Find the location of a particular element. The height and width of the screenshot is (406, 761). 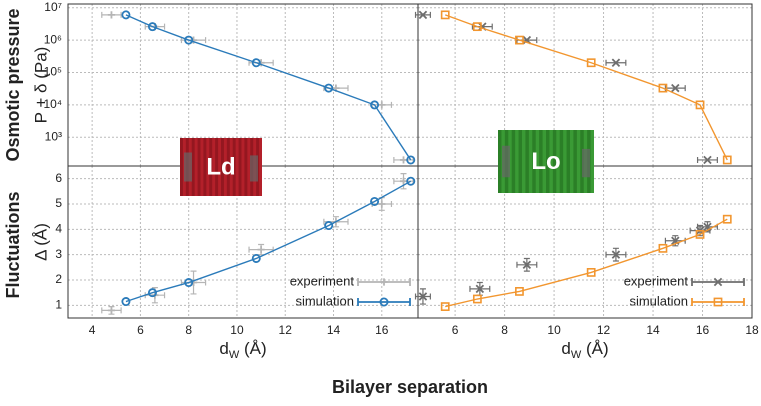

y-tick-label: 10⁴ is located at coordinates (52, 104).